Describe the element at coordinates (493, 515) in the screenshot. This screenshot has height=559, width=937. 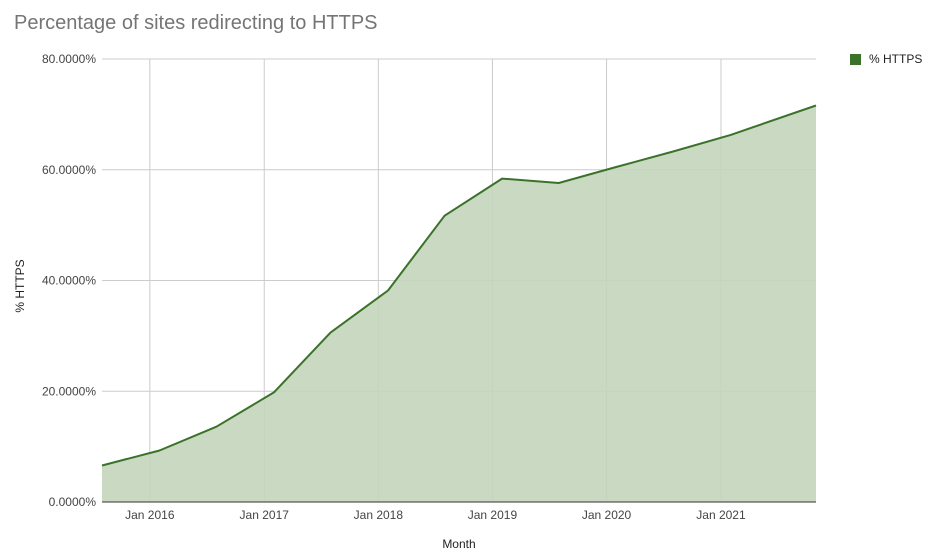
I see `x-tick-label: Jan 2019` at that location.